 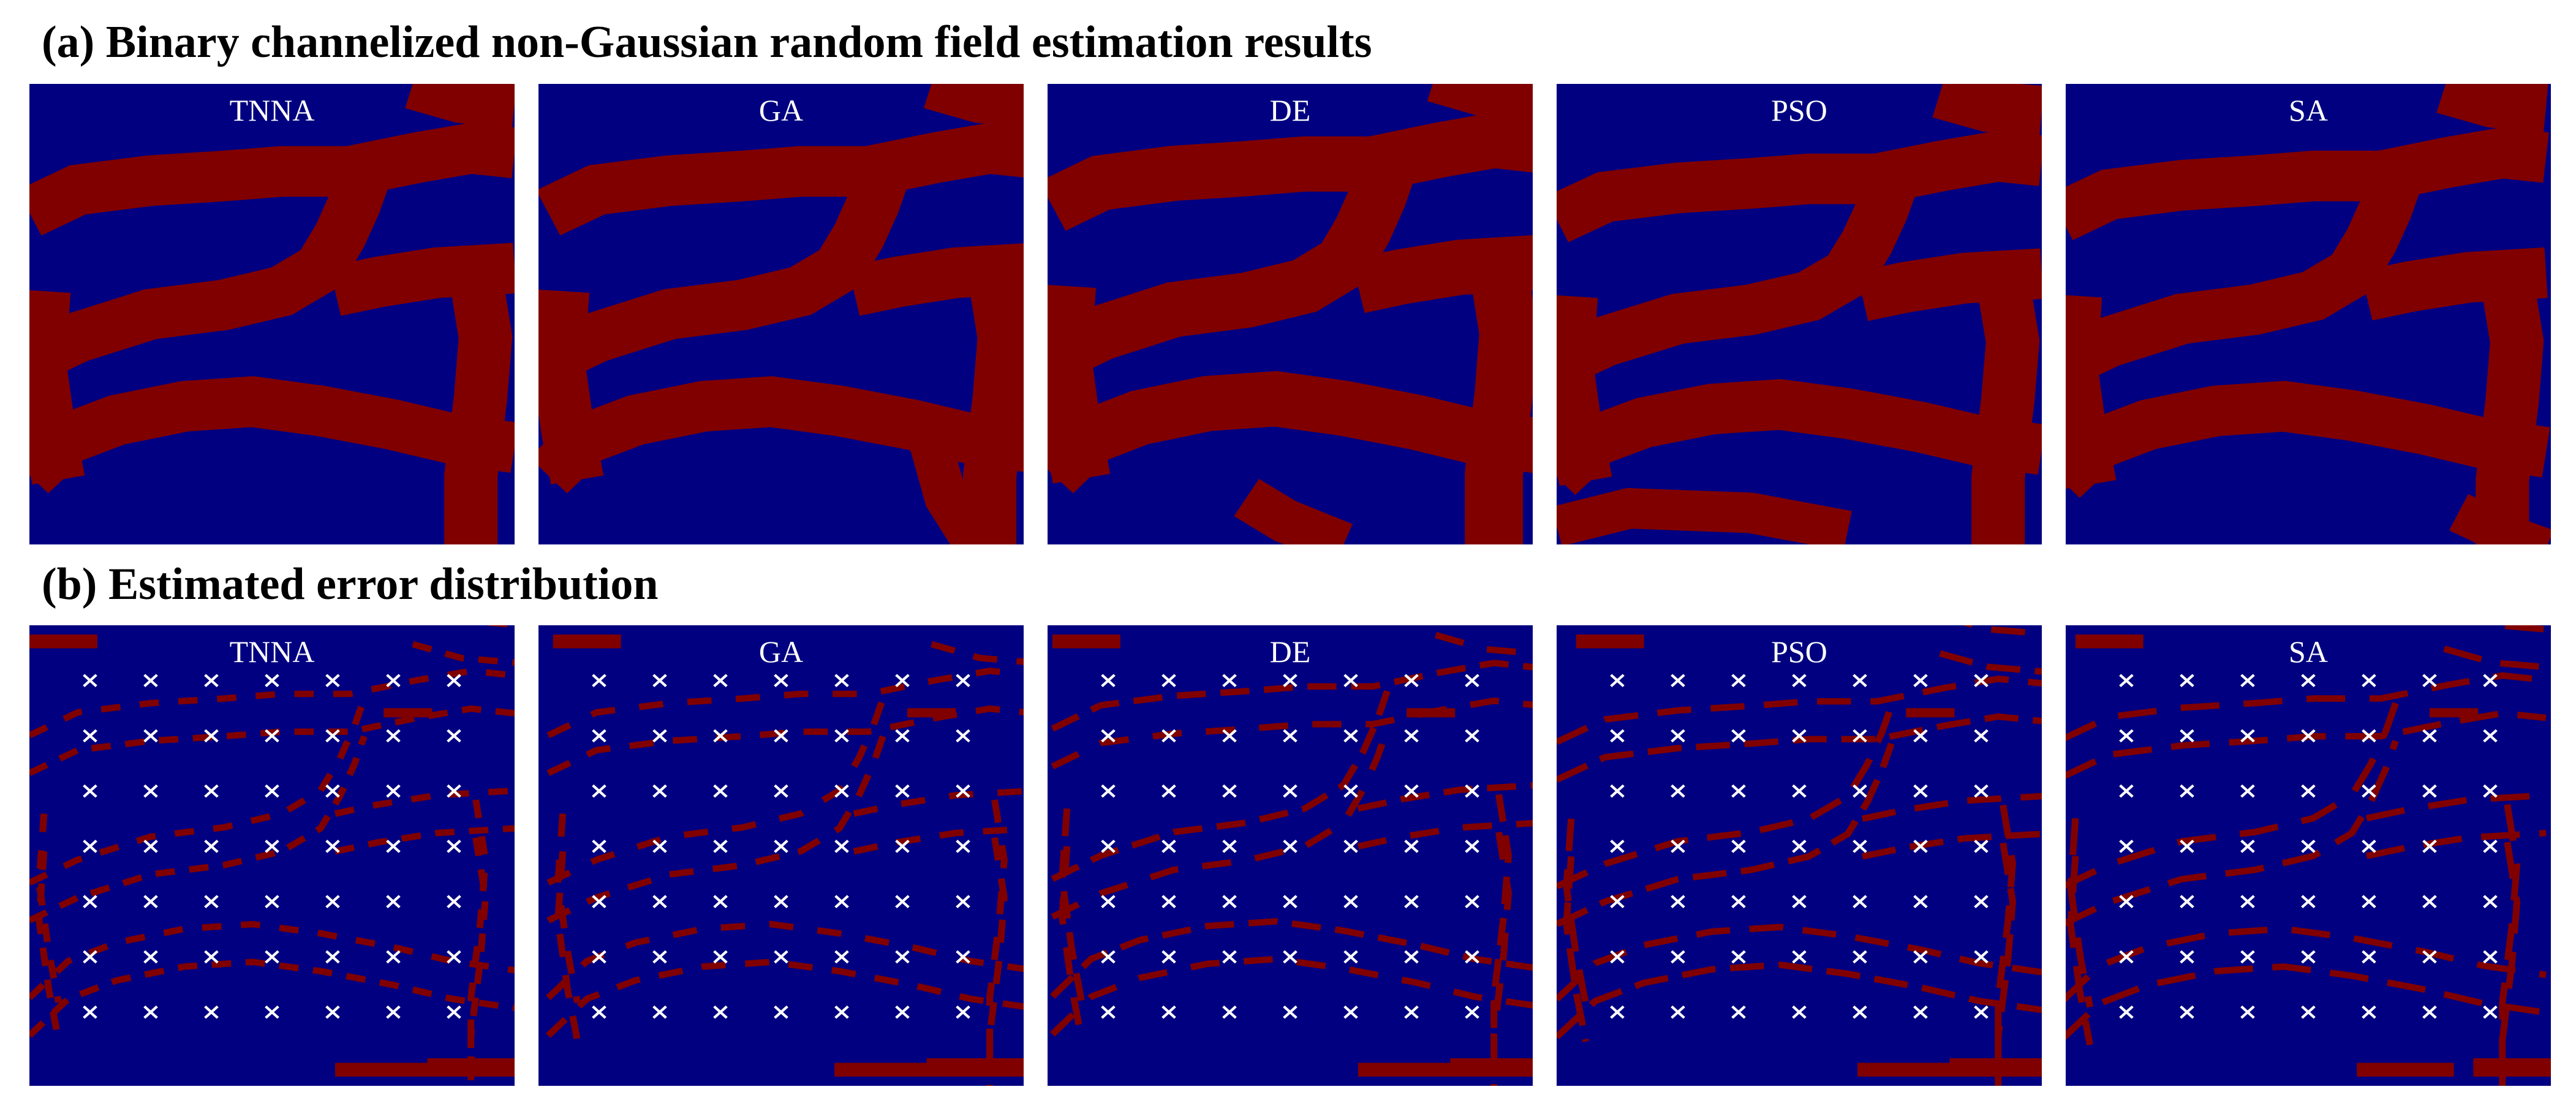 I want to click on error-panel-ga: GA, so click(x=781, y=855).